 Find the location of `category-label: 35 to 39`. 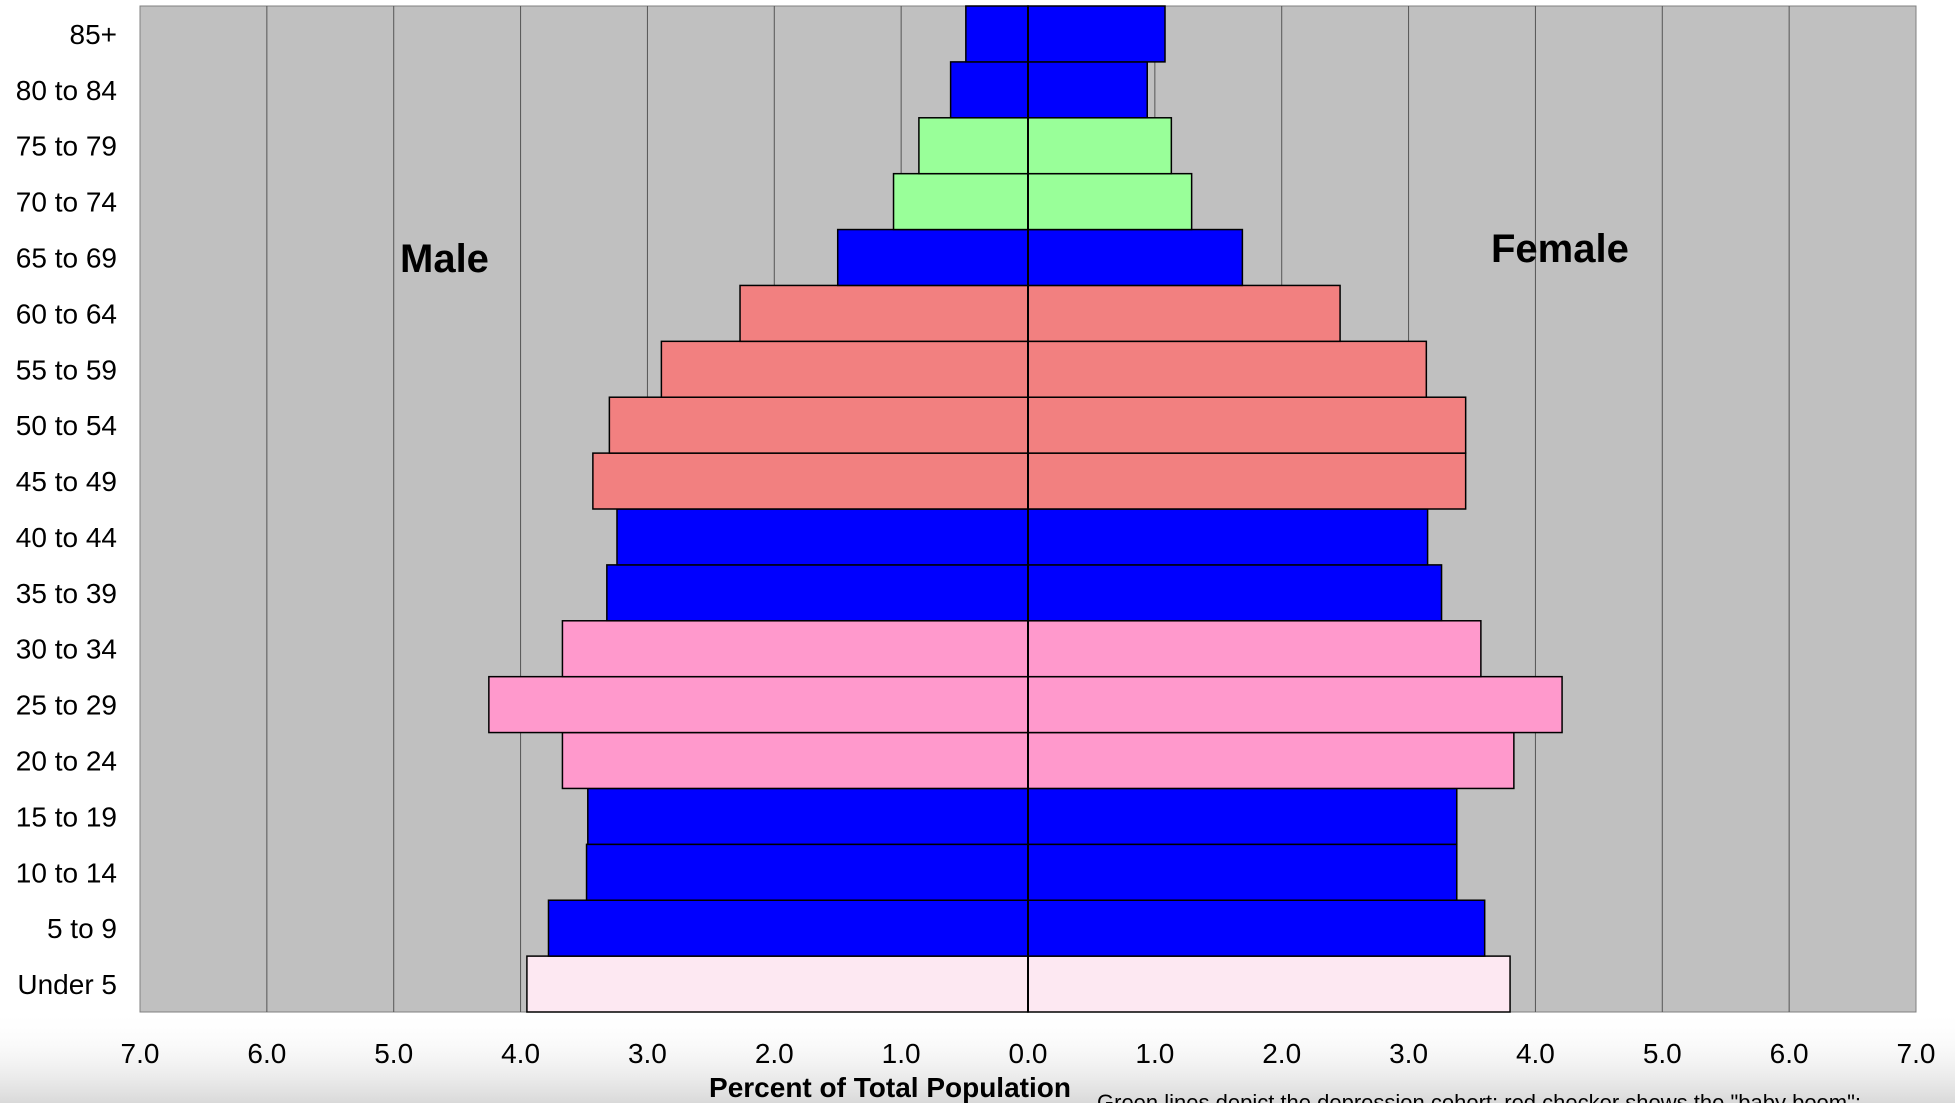

category-label: 35 to 39 is located at coordinates (66, 593).